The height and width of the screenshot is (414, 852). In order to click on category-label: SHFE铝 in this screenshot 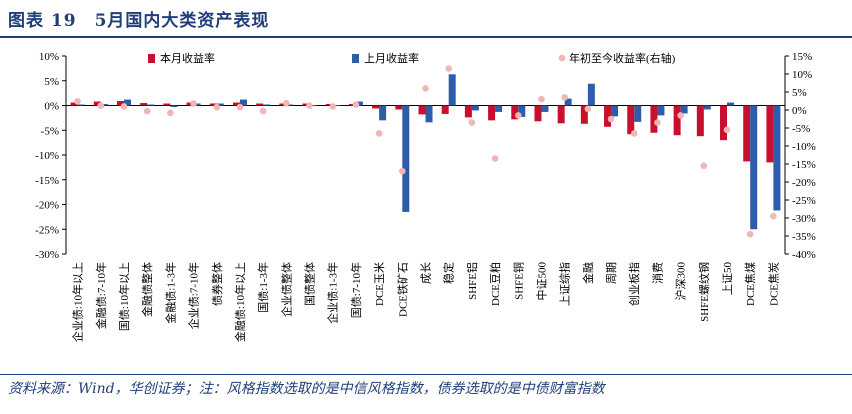, I will do `click(472, 281)`.